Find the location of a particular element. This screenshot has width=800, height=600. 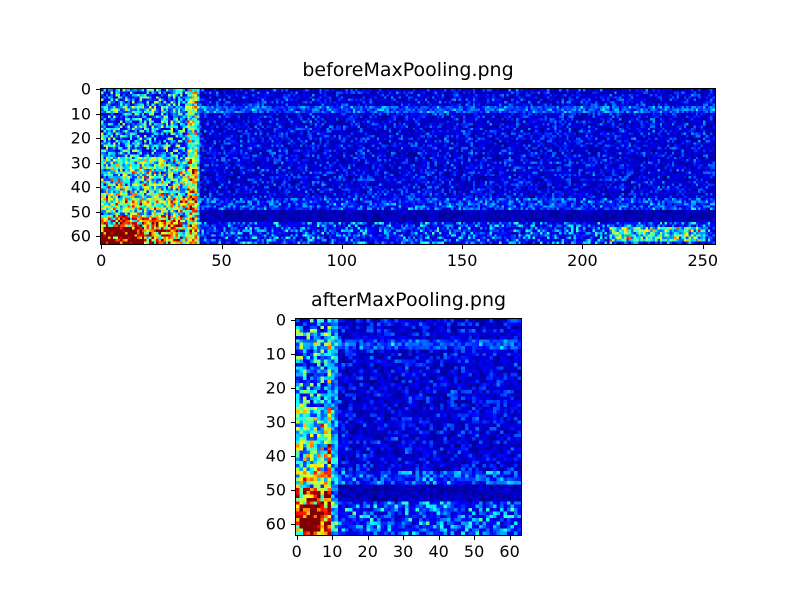

plot-title-after: afterMaxPooling.png is located at coordinates (408, 300).